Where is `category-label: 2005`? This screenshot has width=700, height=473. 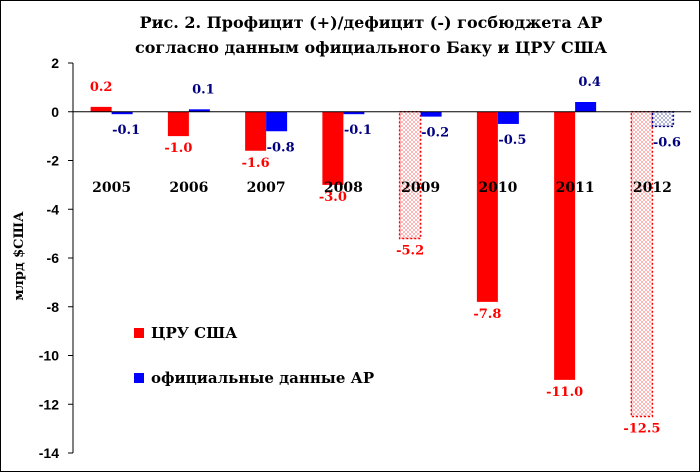 category-label: 2005 is located at coordinates (111, 188).